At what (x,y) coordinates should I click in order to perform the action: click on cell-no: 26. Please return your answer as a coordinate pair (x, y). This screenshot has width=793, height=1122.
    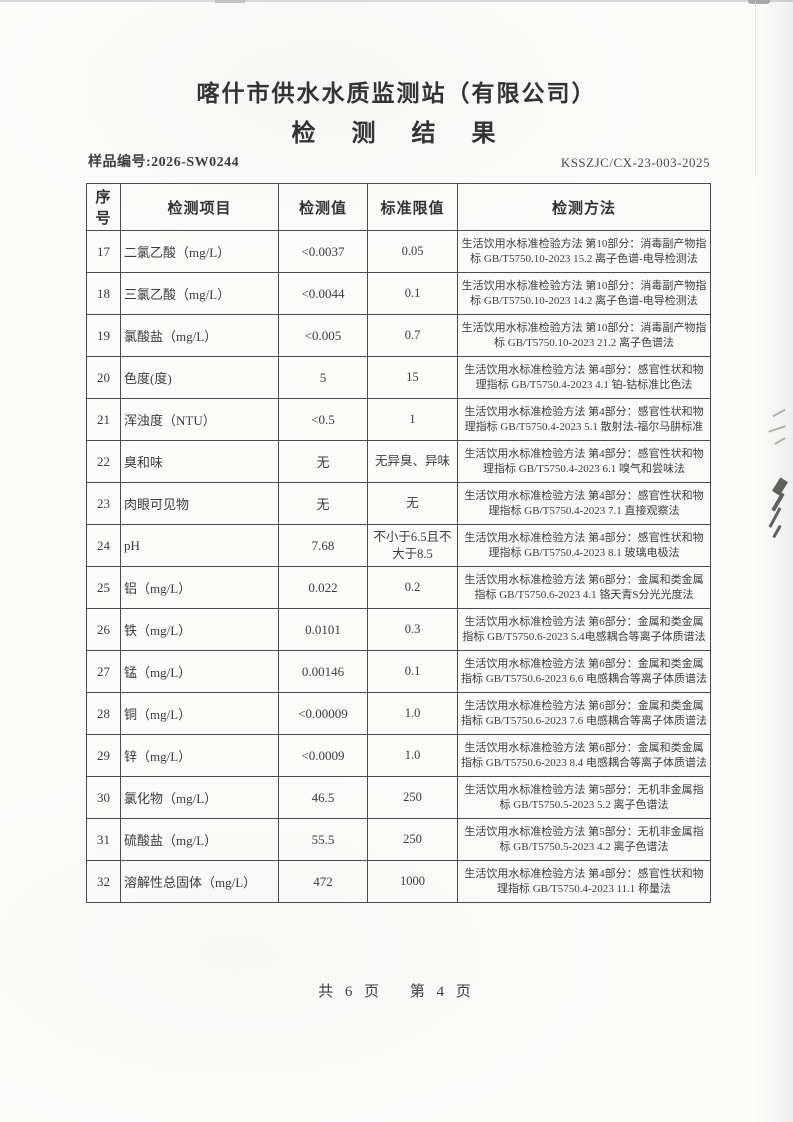
    Looking at the image, I should click on (103, 629).